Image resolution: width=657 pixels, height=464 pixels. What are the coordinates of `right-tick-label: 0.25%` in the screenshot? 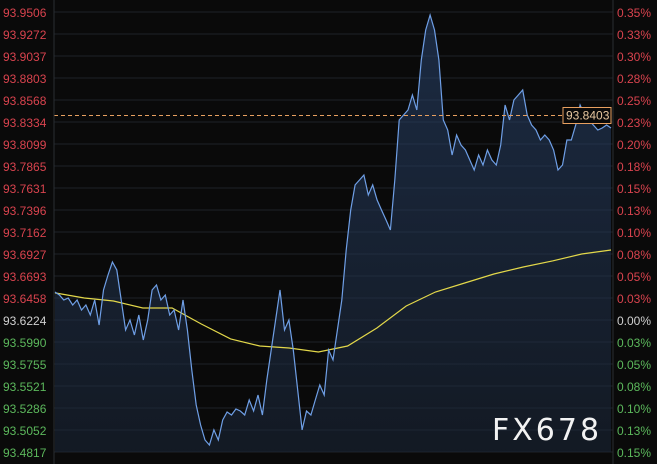 It's located at (634, 101).